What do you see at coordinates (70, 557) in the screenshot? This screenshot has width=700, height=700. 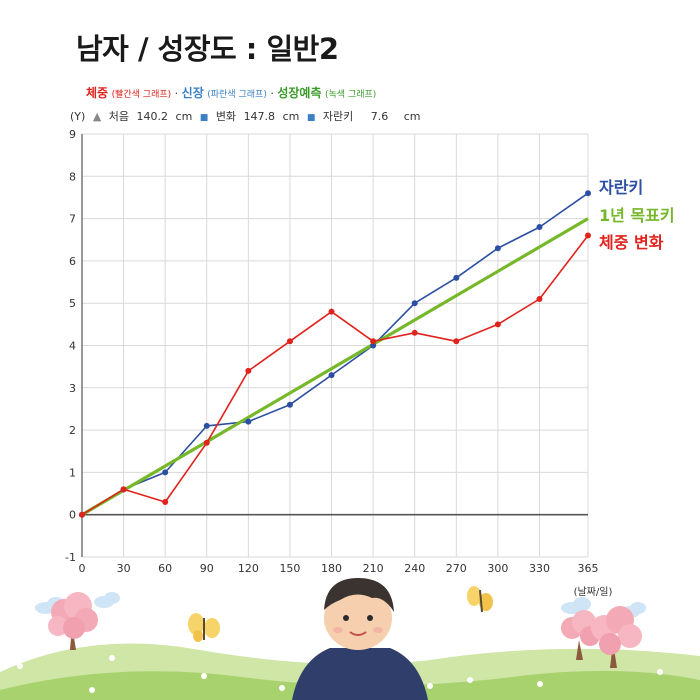 I see `y-tick-label: -1` at bounding box center [70, 557].